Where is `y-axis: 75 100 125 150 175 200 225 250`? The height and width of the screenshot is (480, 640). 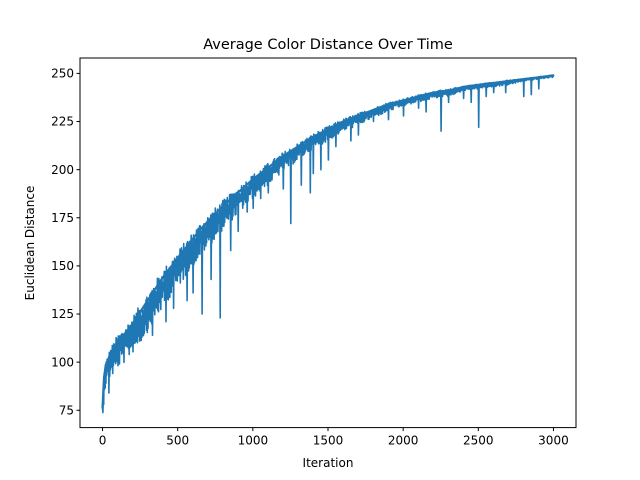 y-axis: 75 100 125 150 175 200 225 250 is located at coordinates (65, 242).